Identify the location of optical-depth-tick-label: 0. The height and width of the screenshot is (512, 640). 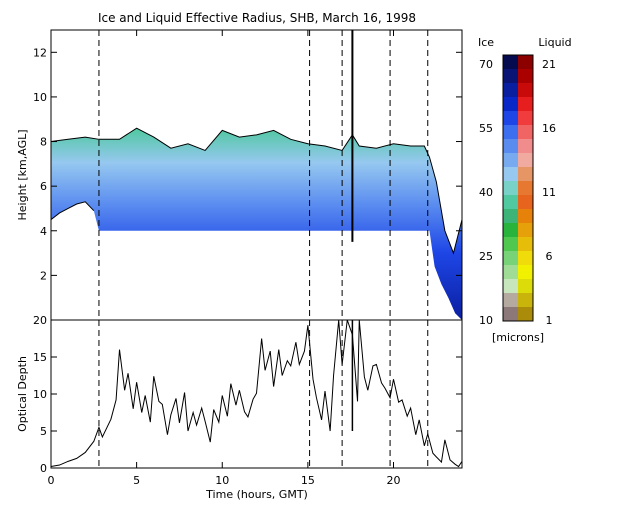
(43, 468).